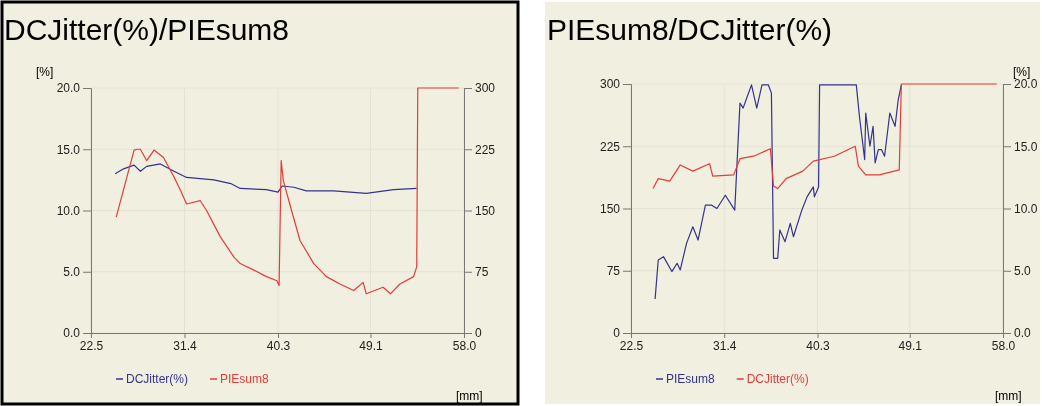 This screenshot has height=406, width=1042. I want to click on y2-tick-label: 0.0, so click(1023, 333).